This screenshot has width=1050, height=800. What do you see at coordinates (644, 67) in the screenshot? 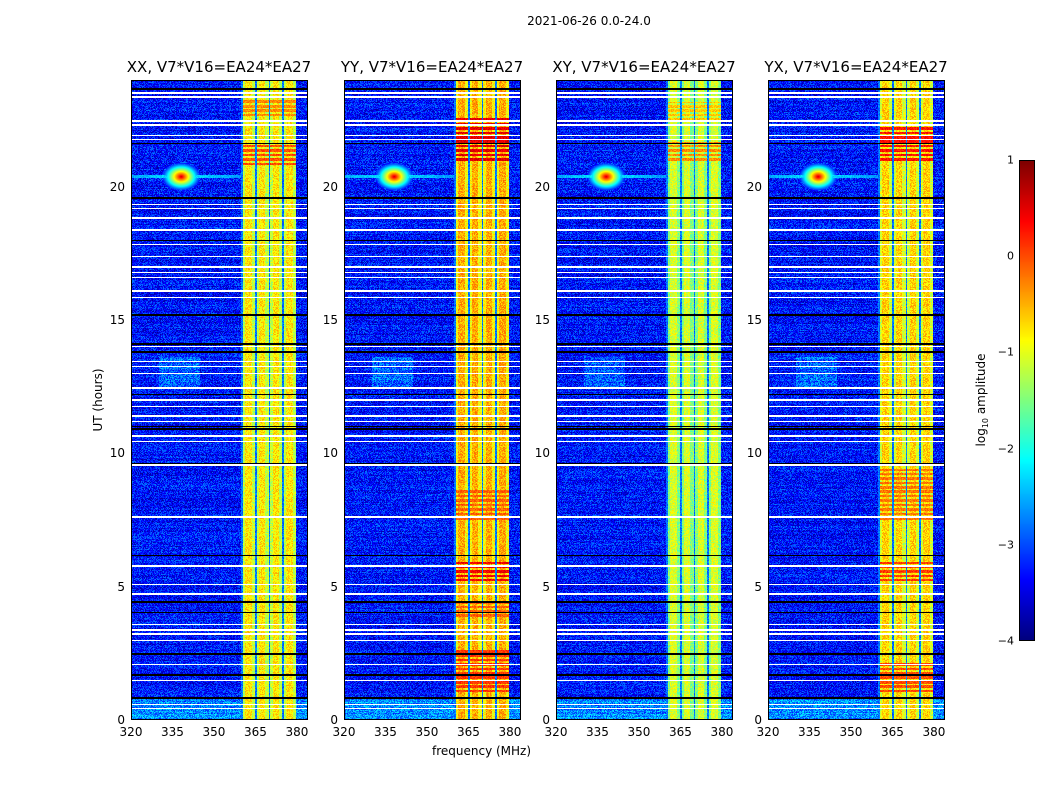
I see `panel-title: XY, V7*V16=EA24*EA27` at bounding box center [644, 67].